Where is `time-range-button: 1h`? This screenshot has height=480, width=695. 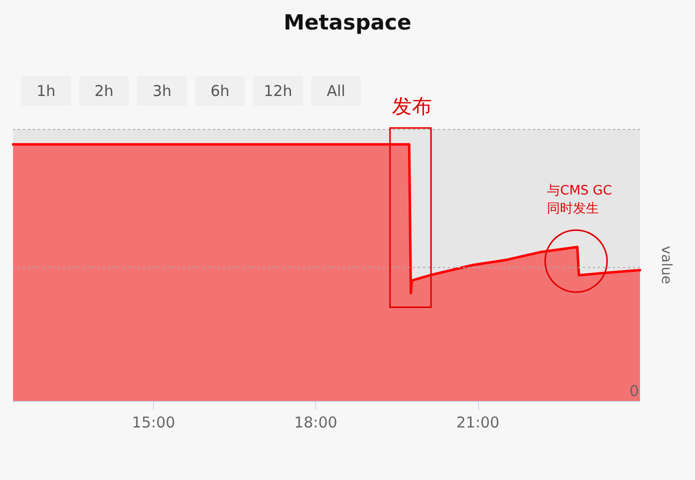
time-range-button: 1h is located at coordinates (46, 91).